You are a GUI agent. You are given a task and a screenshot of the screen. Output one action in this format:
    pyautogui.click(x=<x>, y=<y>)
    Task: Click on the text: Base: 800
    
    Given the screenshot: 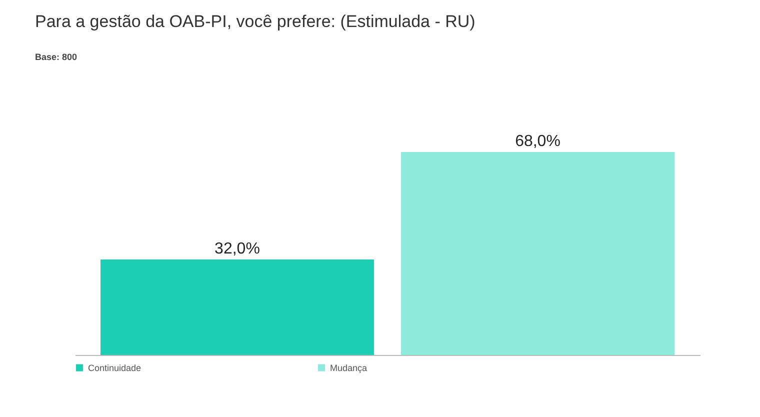 What is the action you would take?
    pyautogui.click(x=56, y=57)
    